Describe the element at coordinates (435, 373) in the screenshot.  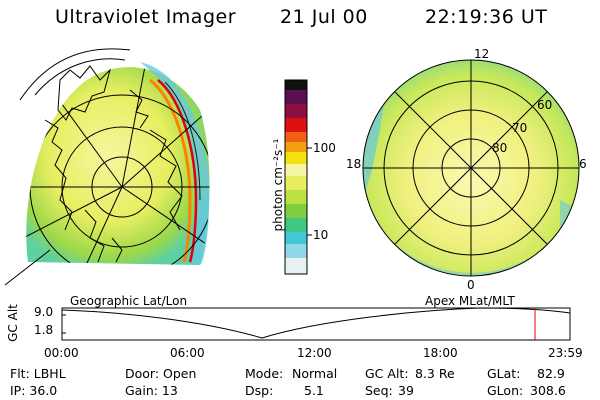
I see `gc-alt-value: 8.3 Re` at that location.